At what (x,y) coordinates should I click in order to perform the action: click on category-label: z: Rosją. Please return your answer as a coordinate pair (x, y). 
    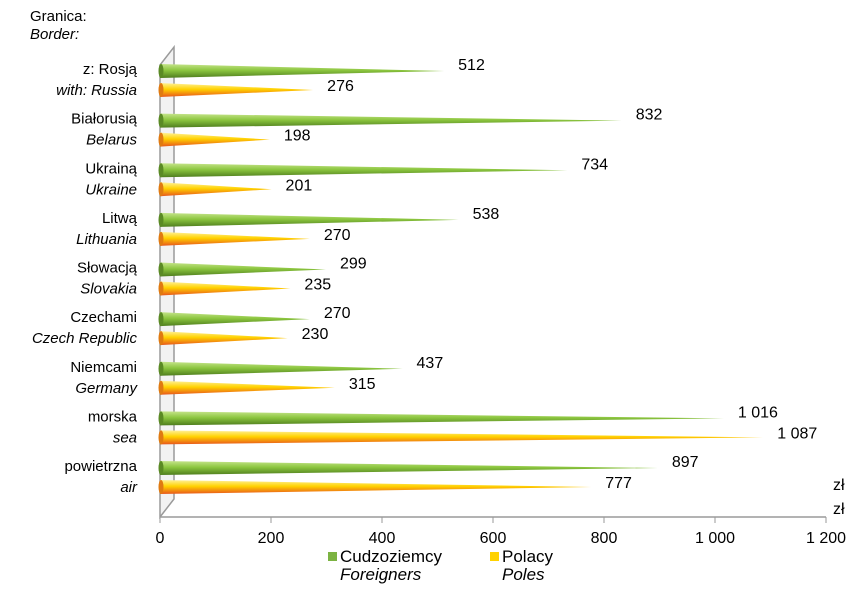
    Looking at the image, I should click on (110, 69).